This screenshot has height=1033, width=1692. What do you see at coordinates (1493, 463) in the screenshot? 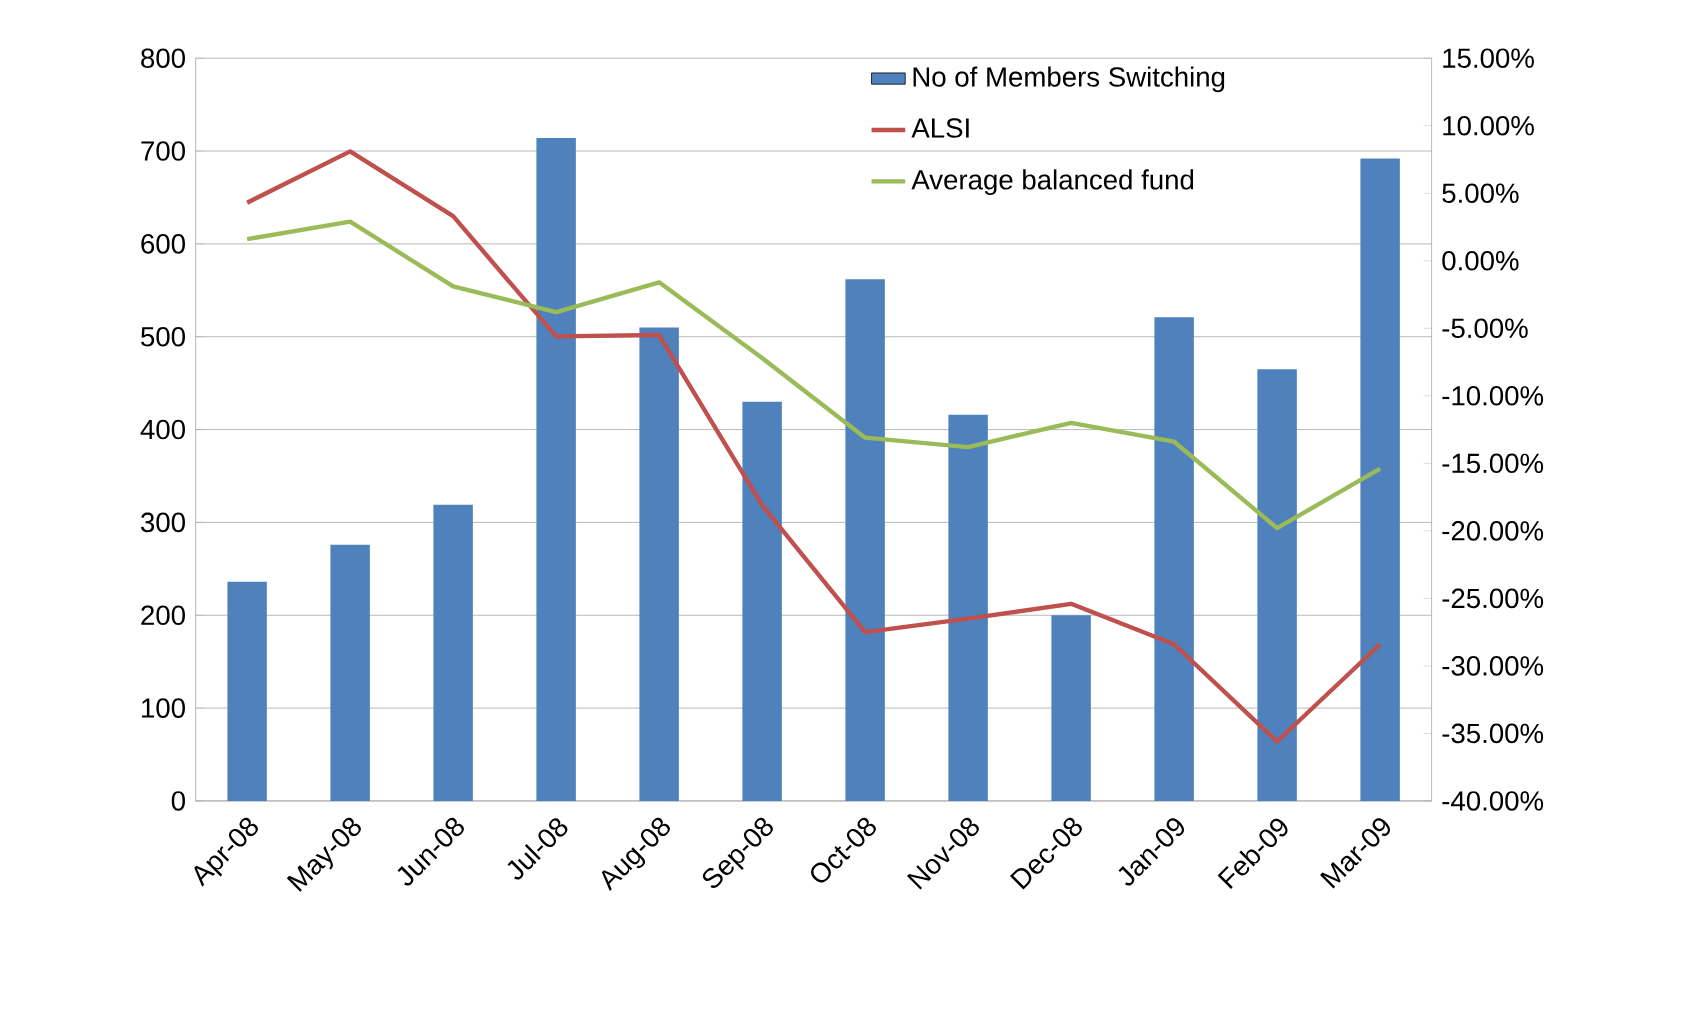
I see `y2-tick-label: -15.00%` at bounding box center [1493, 463].